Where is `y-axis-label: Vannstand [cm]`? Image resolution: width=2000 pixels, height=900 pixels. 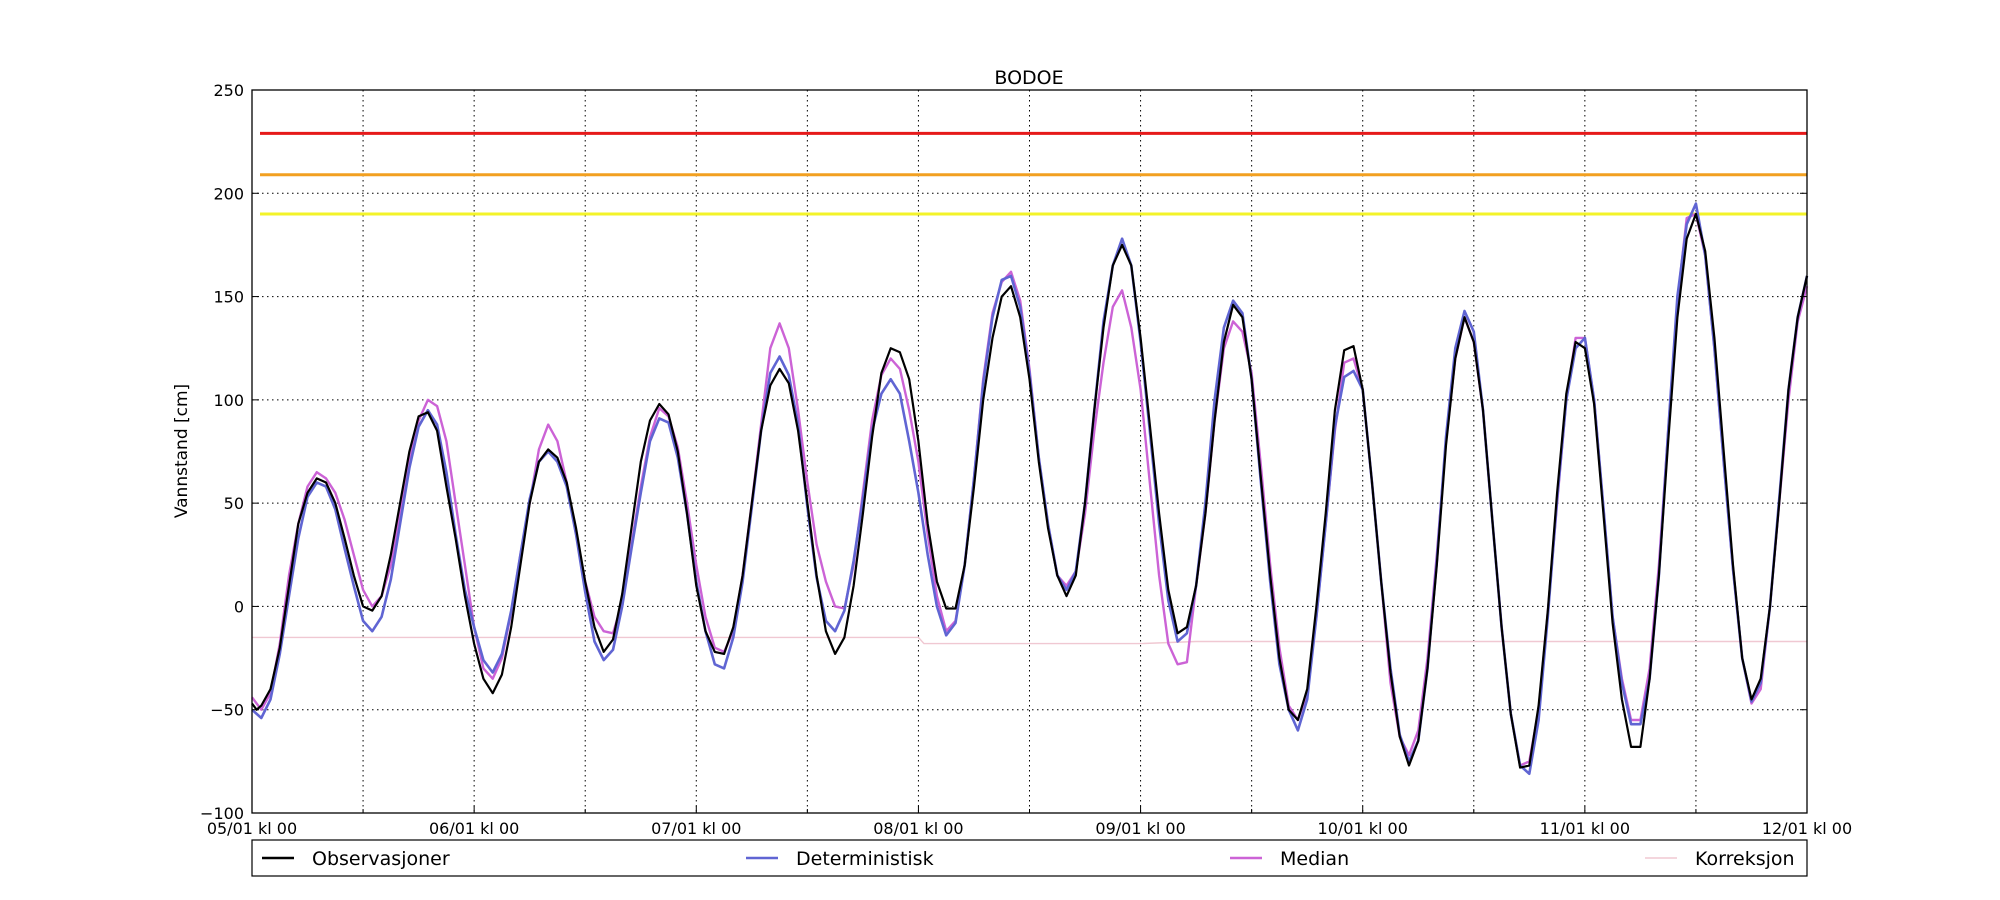 y-axis-label: Vannstand [cm] is located at coordinates (182, 451).